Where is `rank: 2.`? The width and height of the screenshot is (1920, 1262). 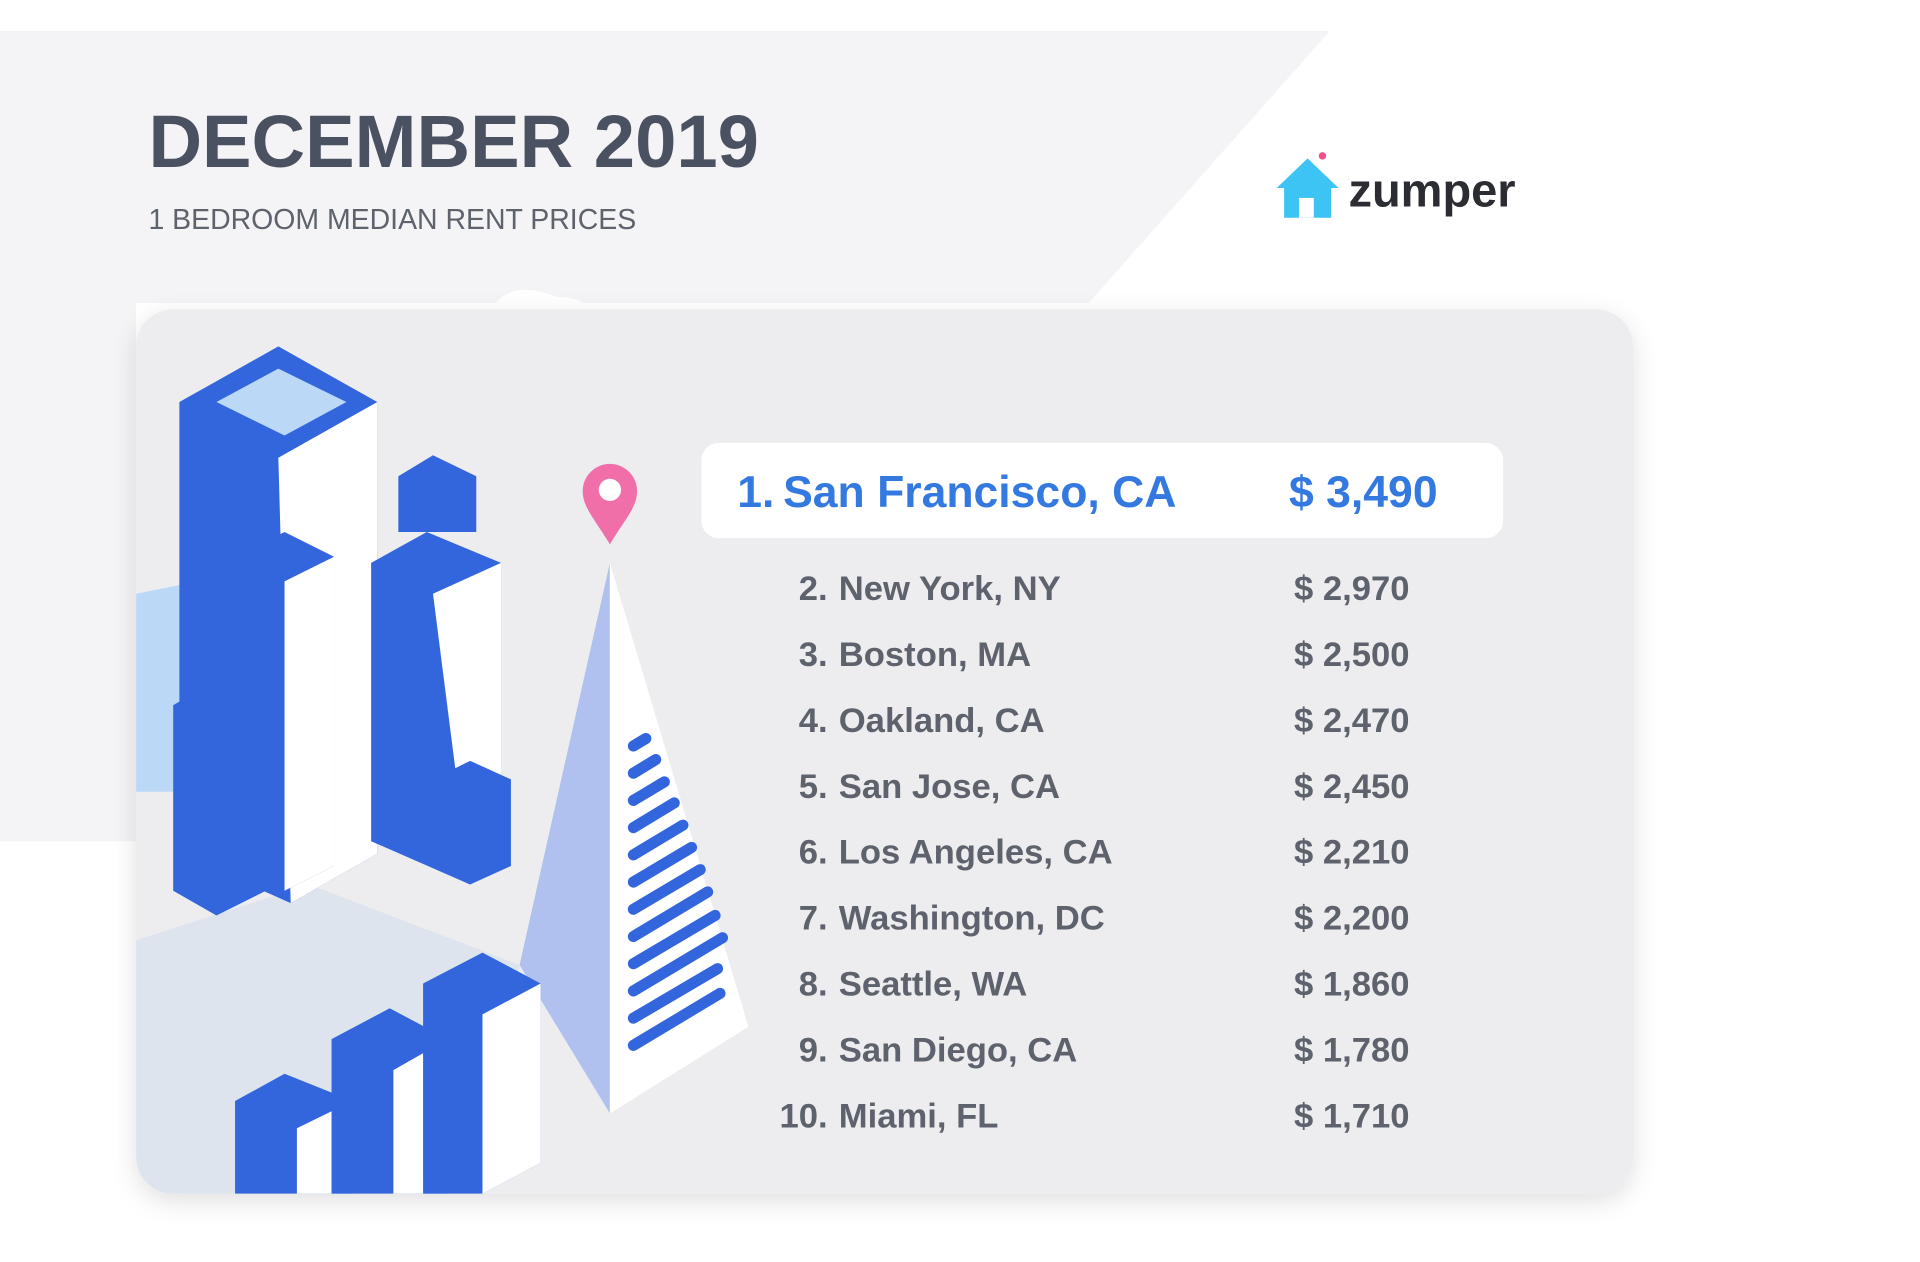
rank: 2. is located at coordinates (813, 589).